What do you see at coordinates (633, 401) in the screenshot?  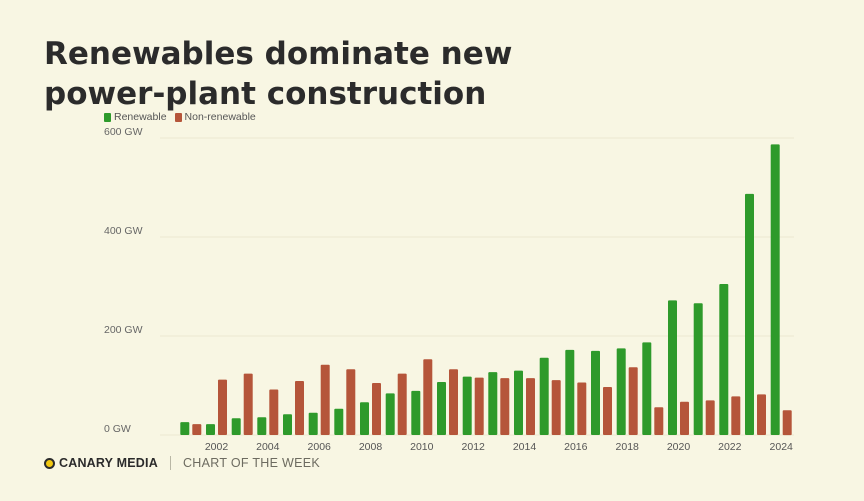 I see `bar-non-renewable-2018` at bounding box center [633, 401].